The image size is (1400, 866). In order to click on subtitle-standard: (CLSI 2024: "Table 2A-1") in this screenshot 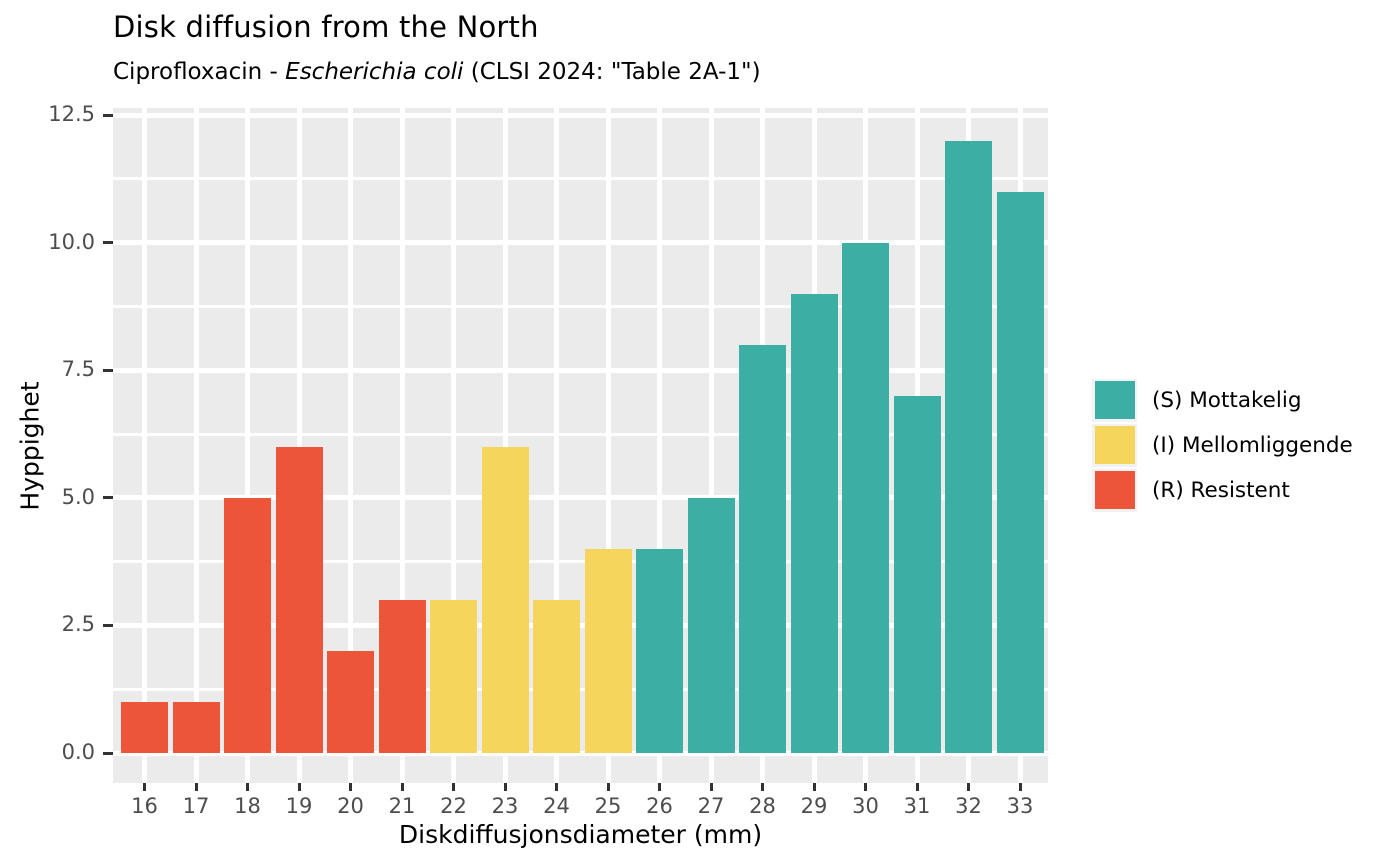, I will do `click(612, 72)`.